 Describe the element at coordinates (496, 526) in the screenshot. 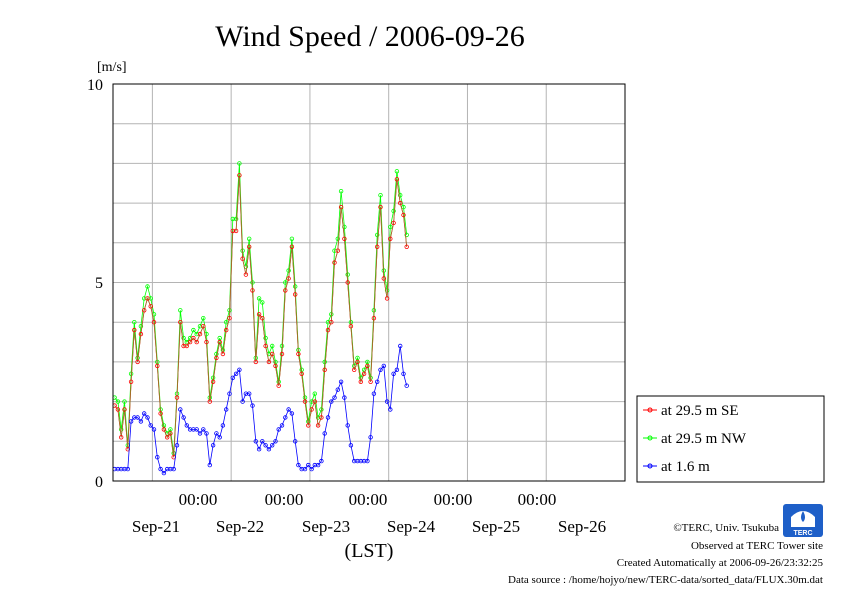

I see `x-date-label: Sep-25` at that location.